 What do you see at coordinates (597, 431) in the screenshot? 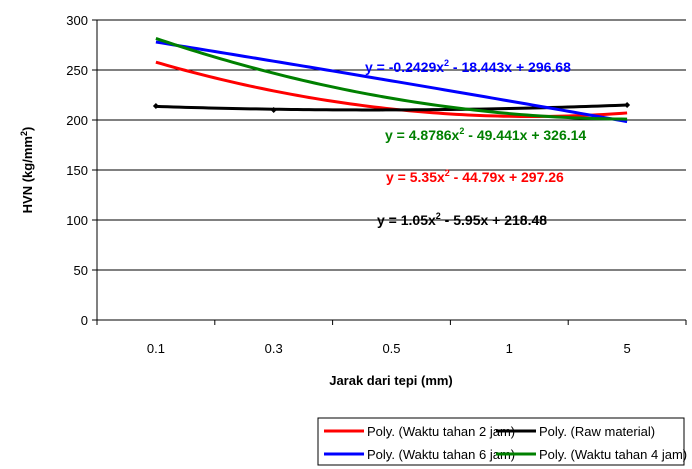
I see `legend-label: Poly. (Raw material)` at bounding box center [597, 431].